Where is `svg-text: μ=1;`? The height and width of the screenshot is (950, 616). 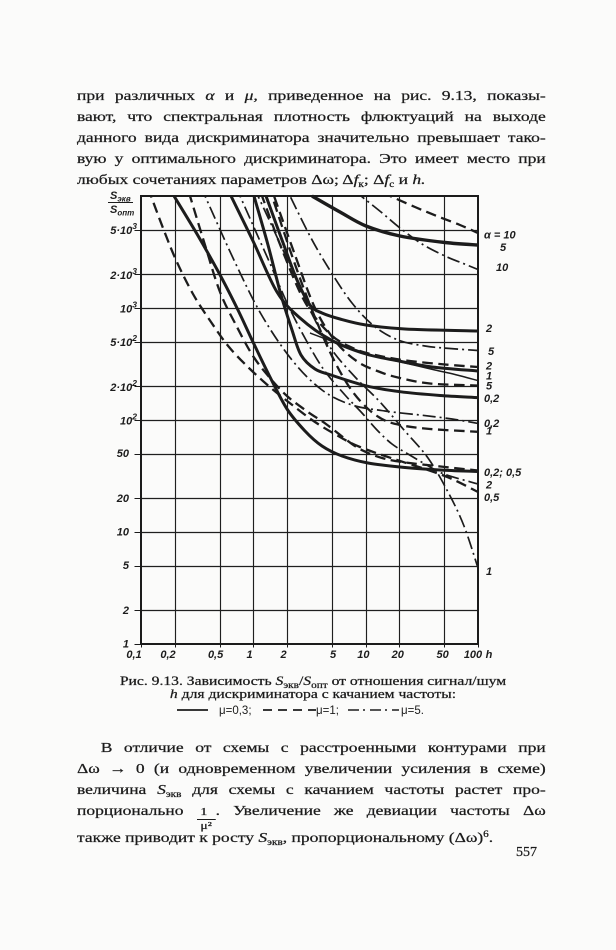
svg-text: μ=1; is located at coordinates (327, 711).